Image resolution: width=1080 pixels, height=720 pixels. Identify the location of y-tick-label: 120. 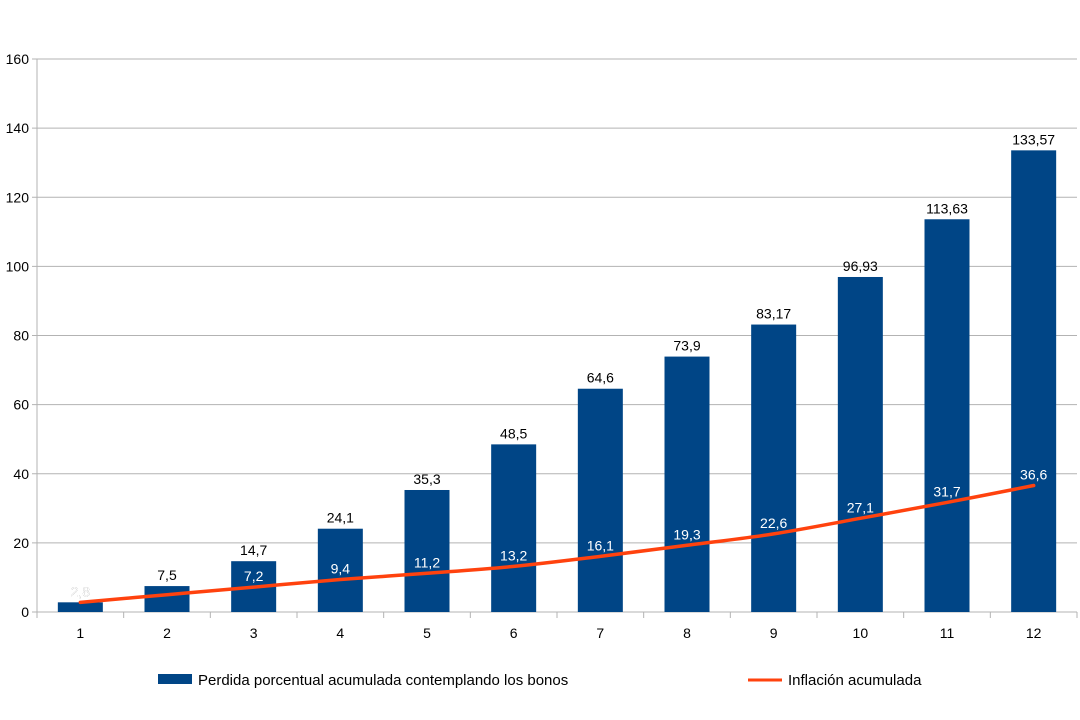
(18, 197).